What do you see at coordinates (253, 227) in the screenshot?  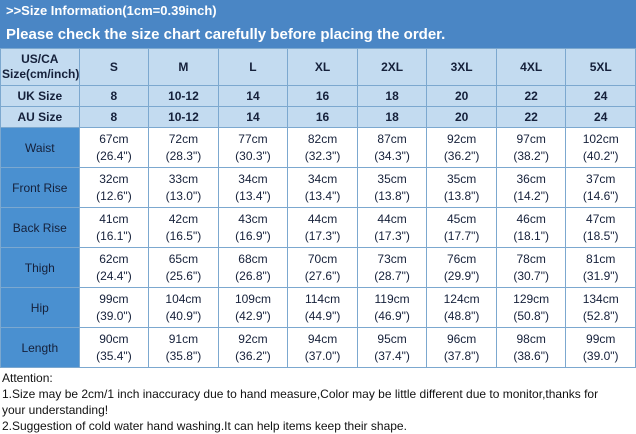 I see `measurement-cell: 43cm (16.9")` at bounding box center [253, 227].